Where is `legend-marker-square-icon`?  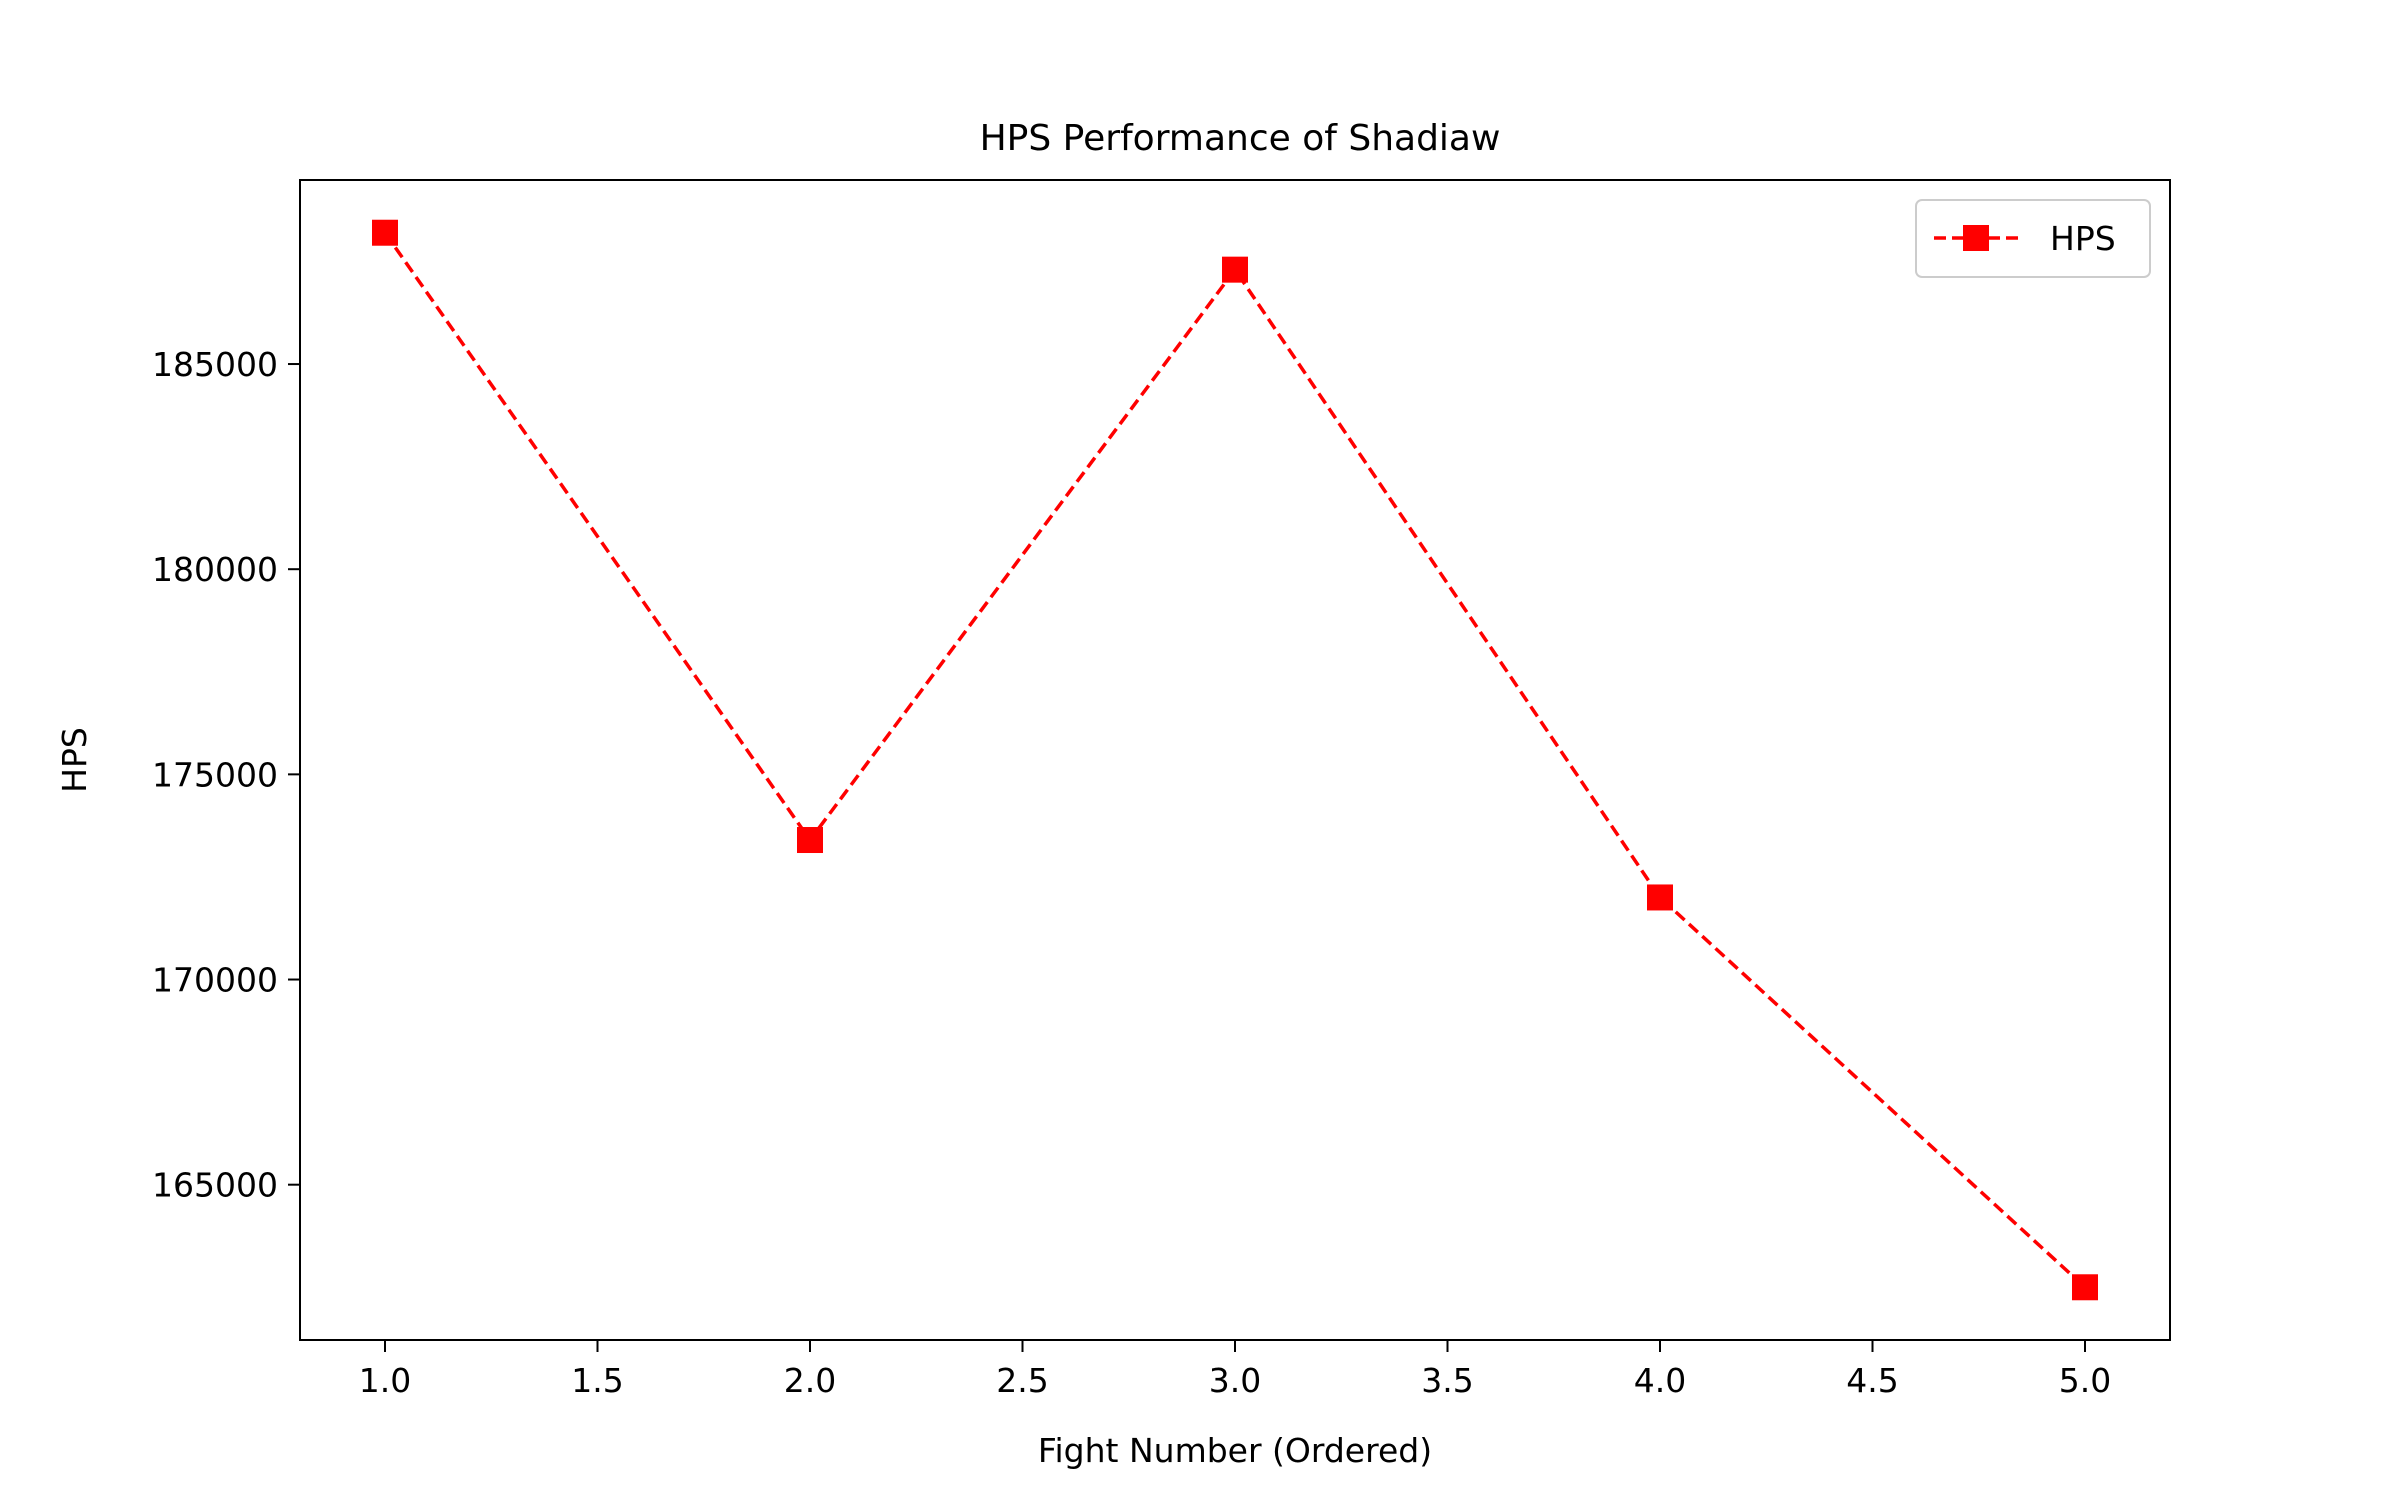
legend-marker-square-icon is located at coordinates (1976, 238).